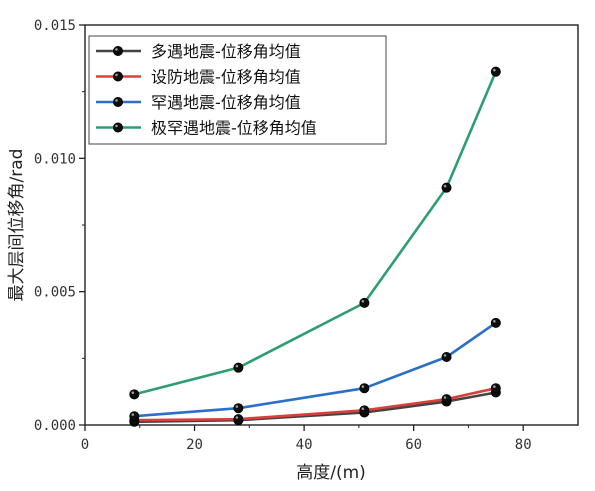  Describe the element at coordinates (17, 225) in the screenshot. I see `y-axis-title: 最大层间位移角/rad` at that location.